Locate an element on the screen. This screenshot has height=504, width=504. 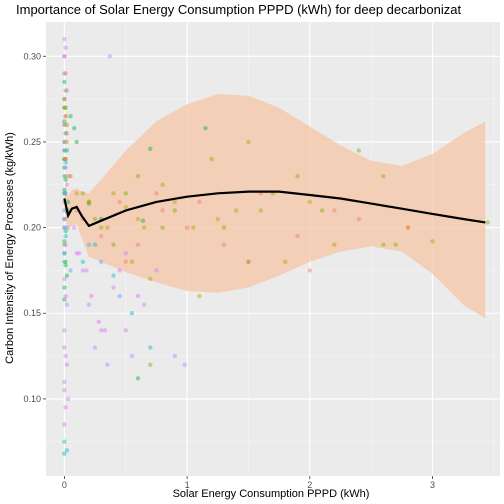
x-tick-label: 2 is located at coordinates (309, 485).